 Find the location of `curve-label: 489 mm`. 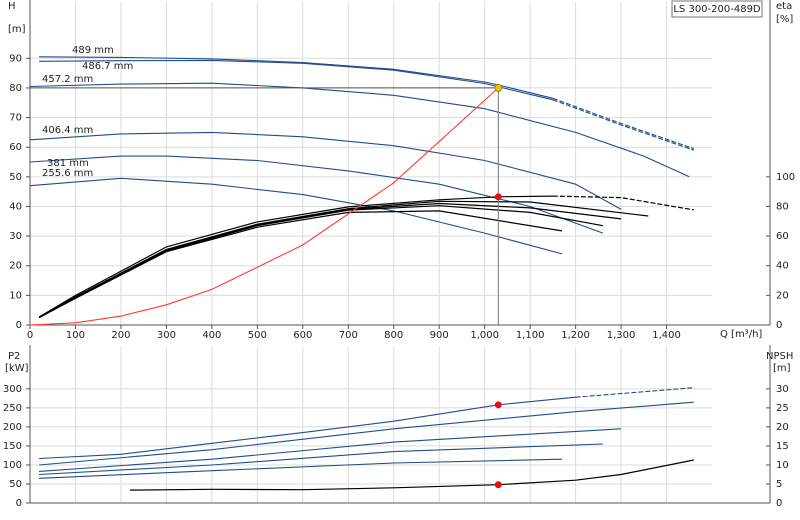

curve-label: 489 mm is located at coordinates (93, 50).